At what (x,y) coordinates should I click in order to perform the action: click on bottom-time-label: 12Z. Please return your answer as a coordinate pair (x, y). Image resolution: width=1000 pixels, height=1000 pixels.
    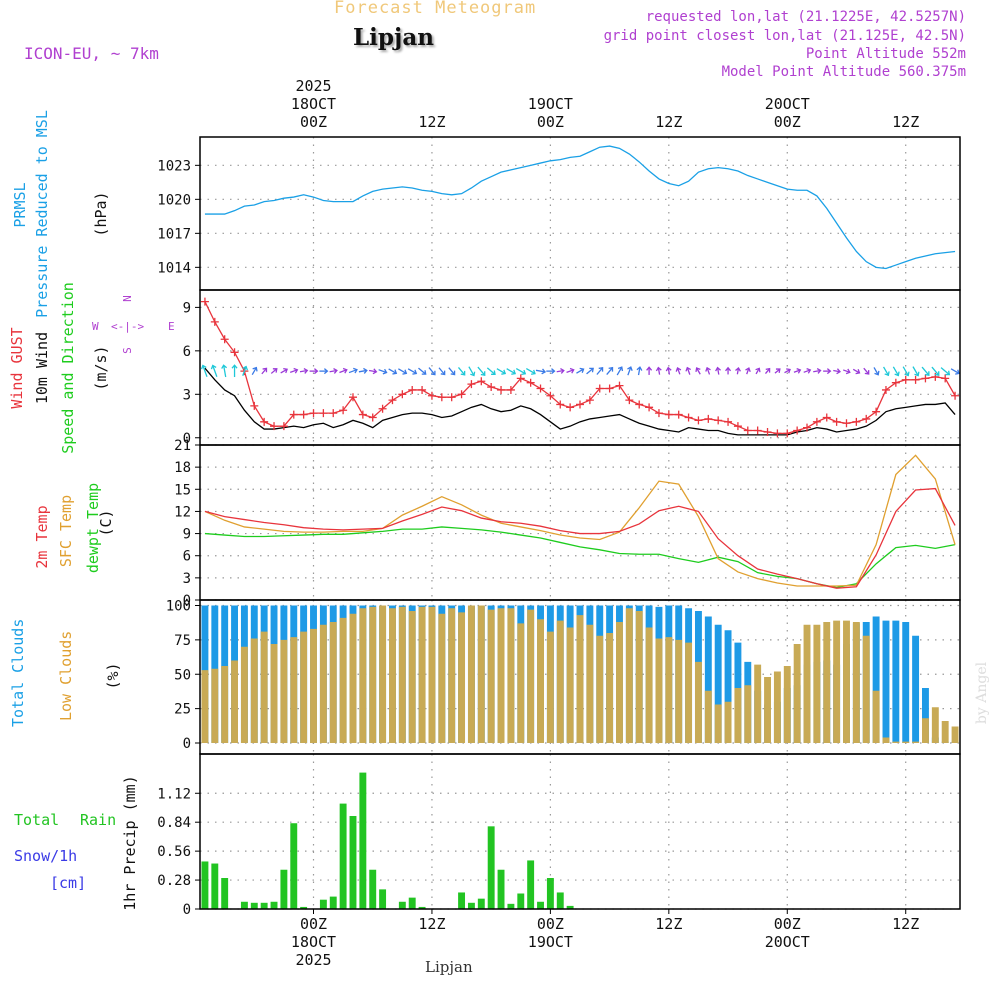
    Looking at the image, I should click on (431, 924).